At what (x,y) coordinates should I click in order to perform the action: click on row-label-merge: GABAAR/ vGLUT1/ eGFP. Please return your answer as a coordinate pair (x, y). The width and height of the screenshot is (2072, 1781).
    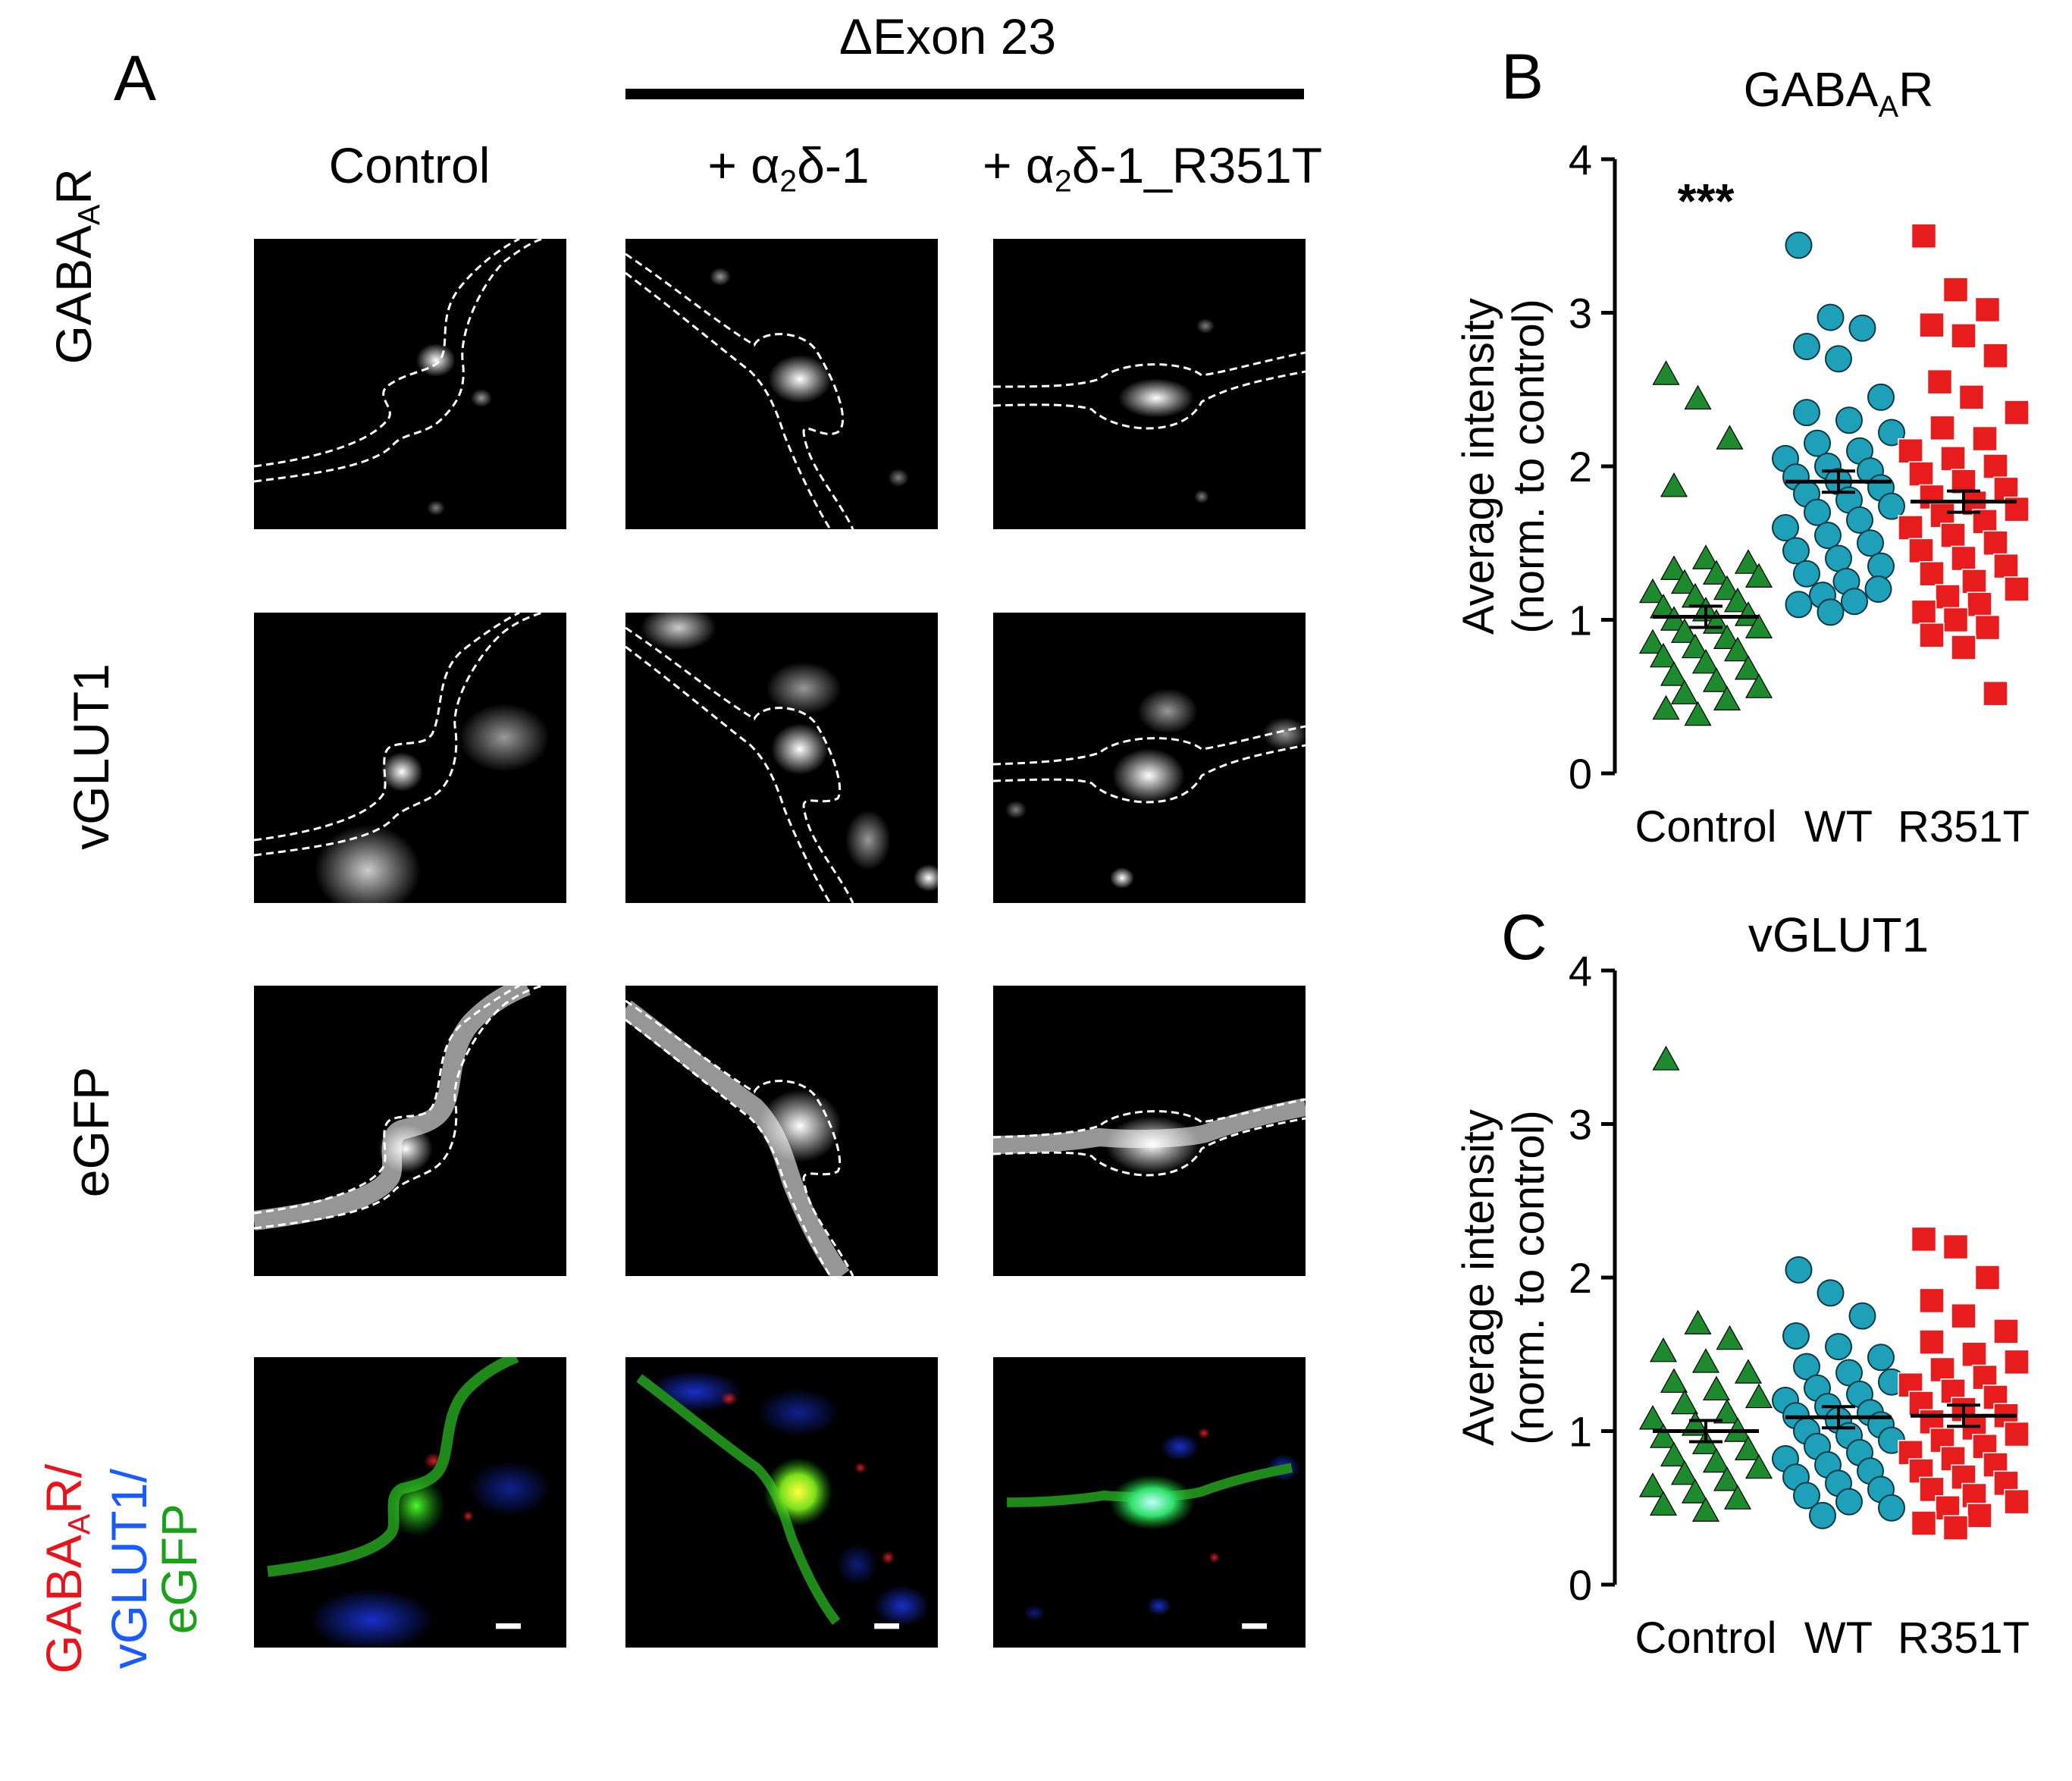
    Looking at the image, I should click on (121, 1568).